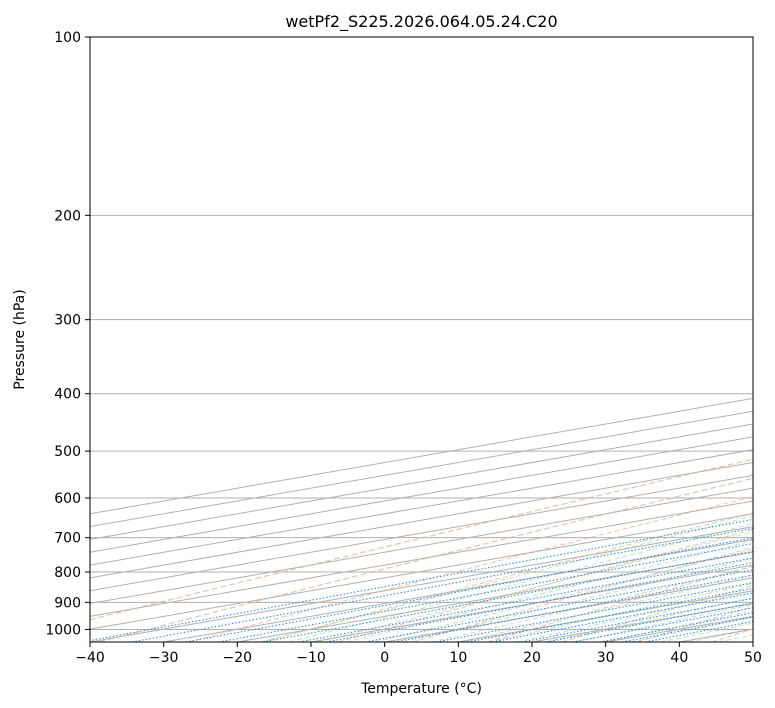 The width and height of the screenshot is (775, 708). I want to click on y-tick-label: 400, so click(67, 395).